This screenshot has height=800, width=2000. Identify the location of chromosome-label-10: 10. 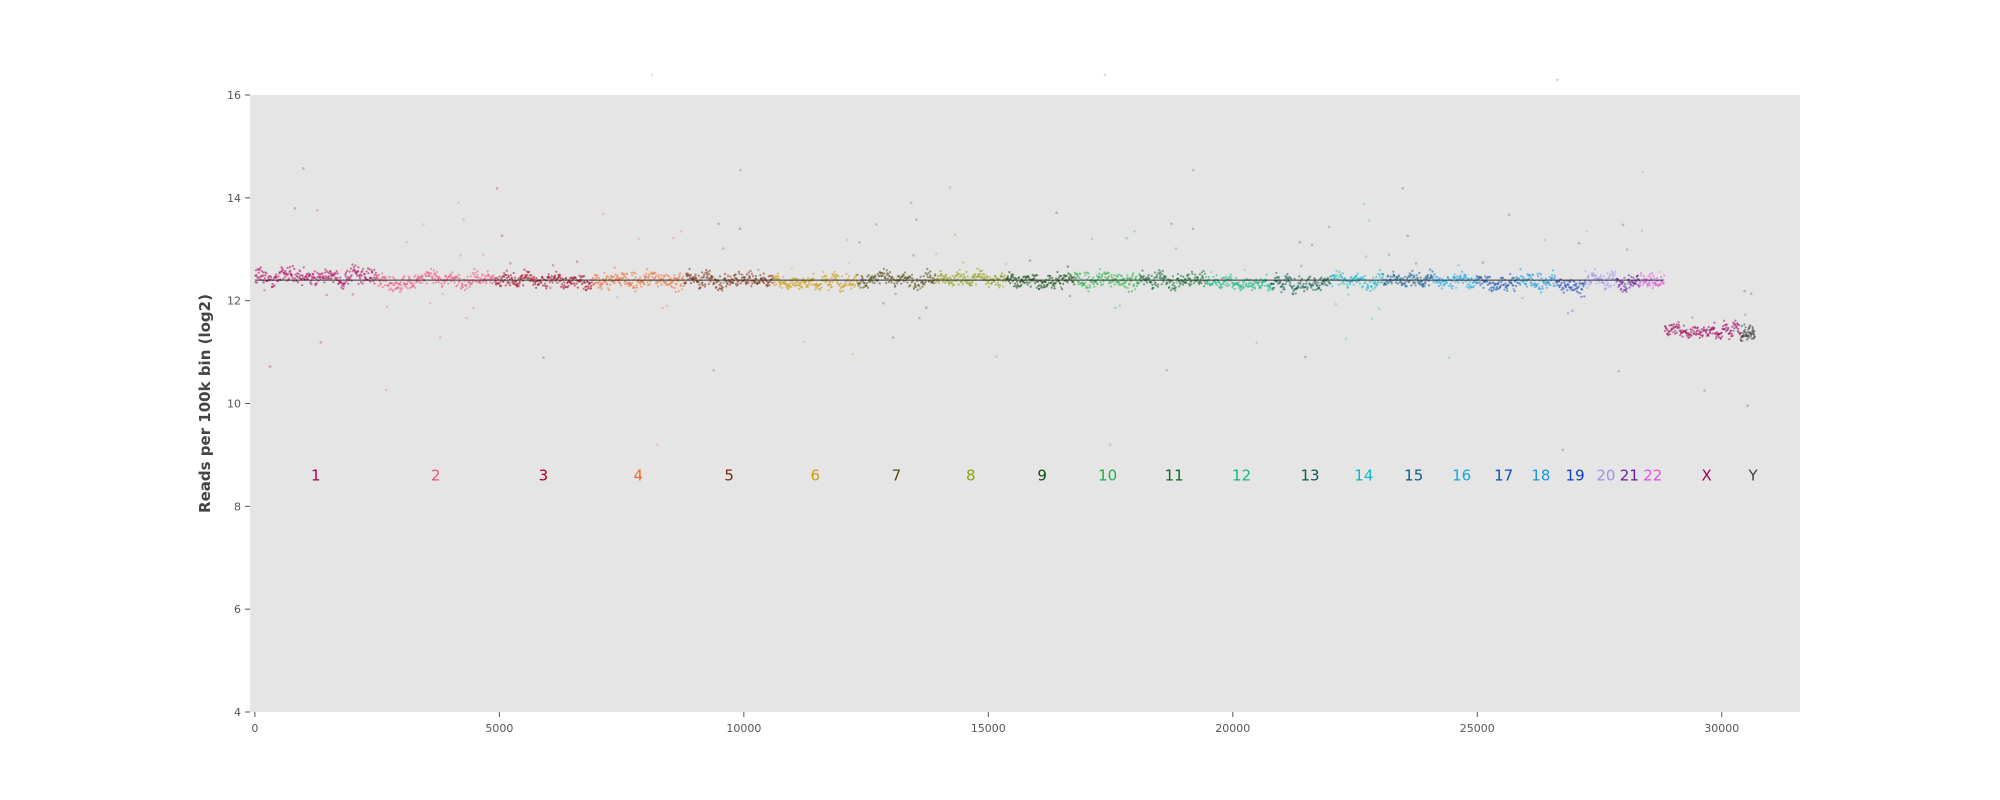
(1107, 475).